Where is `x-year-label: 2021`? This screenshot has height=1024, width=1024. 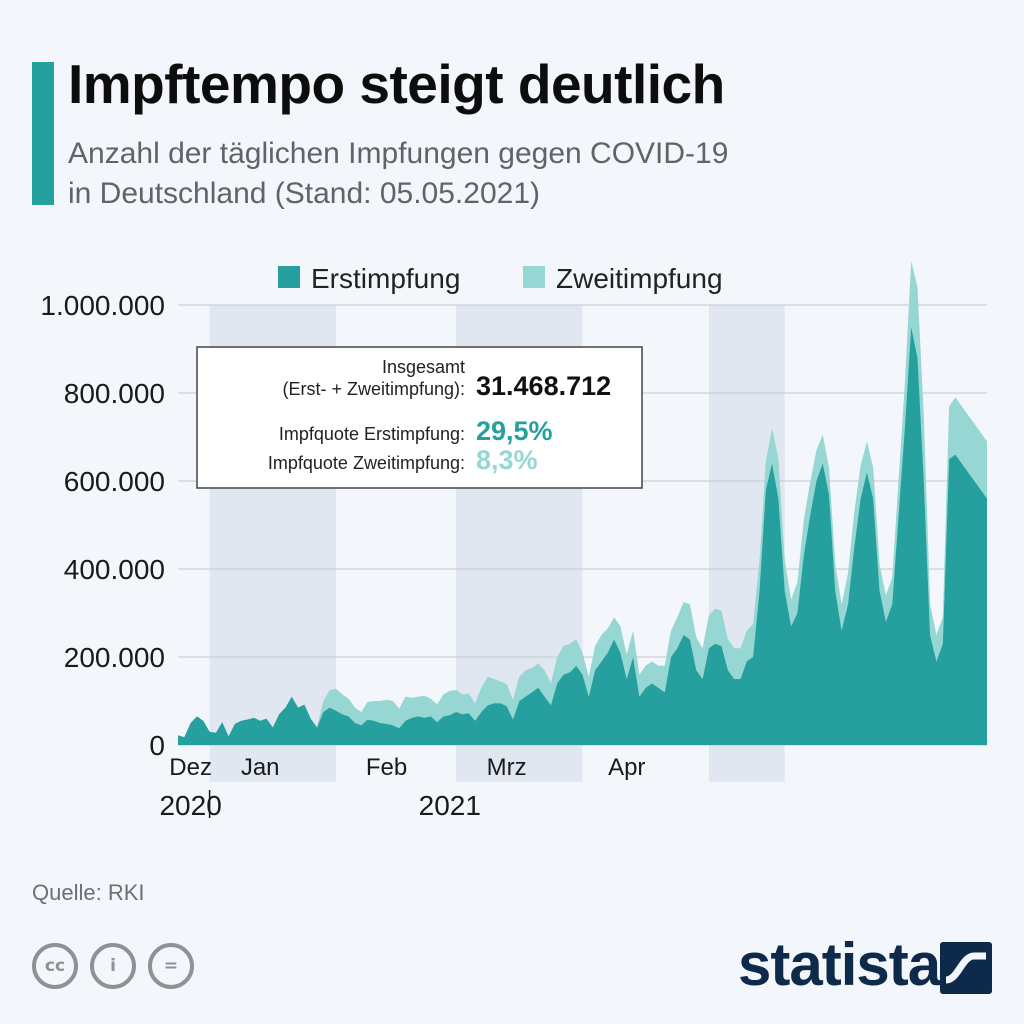
x-year-label: 2021 is located at coordinates (450, 805).